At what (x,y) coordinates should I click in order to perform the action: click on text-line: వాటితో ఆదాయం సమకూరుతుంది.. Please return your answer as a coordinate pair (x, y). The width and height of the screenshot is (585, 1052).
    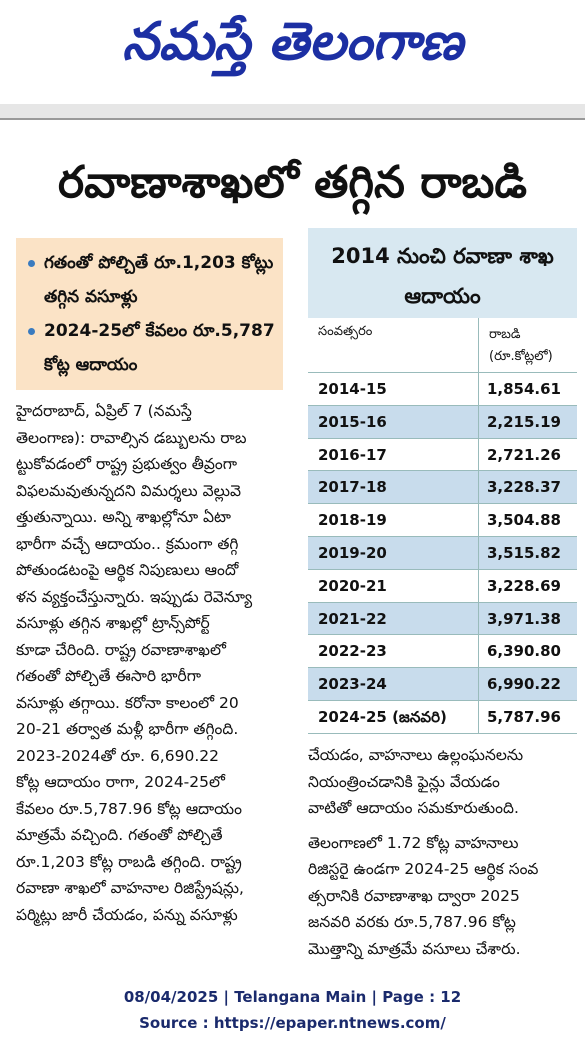
    Looking at the image, I should click on (413, 808).